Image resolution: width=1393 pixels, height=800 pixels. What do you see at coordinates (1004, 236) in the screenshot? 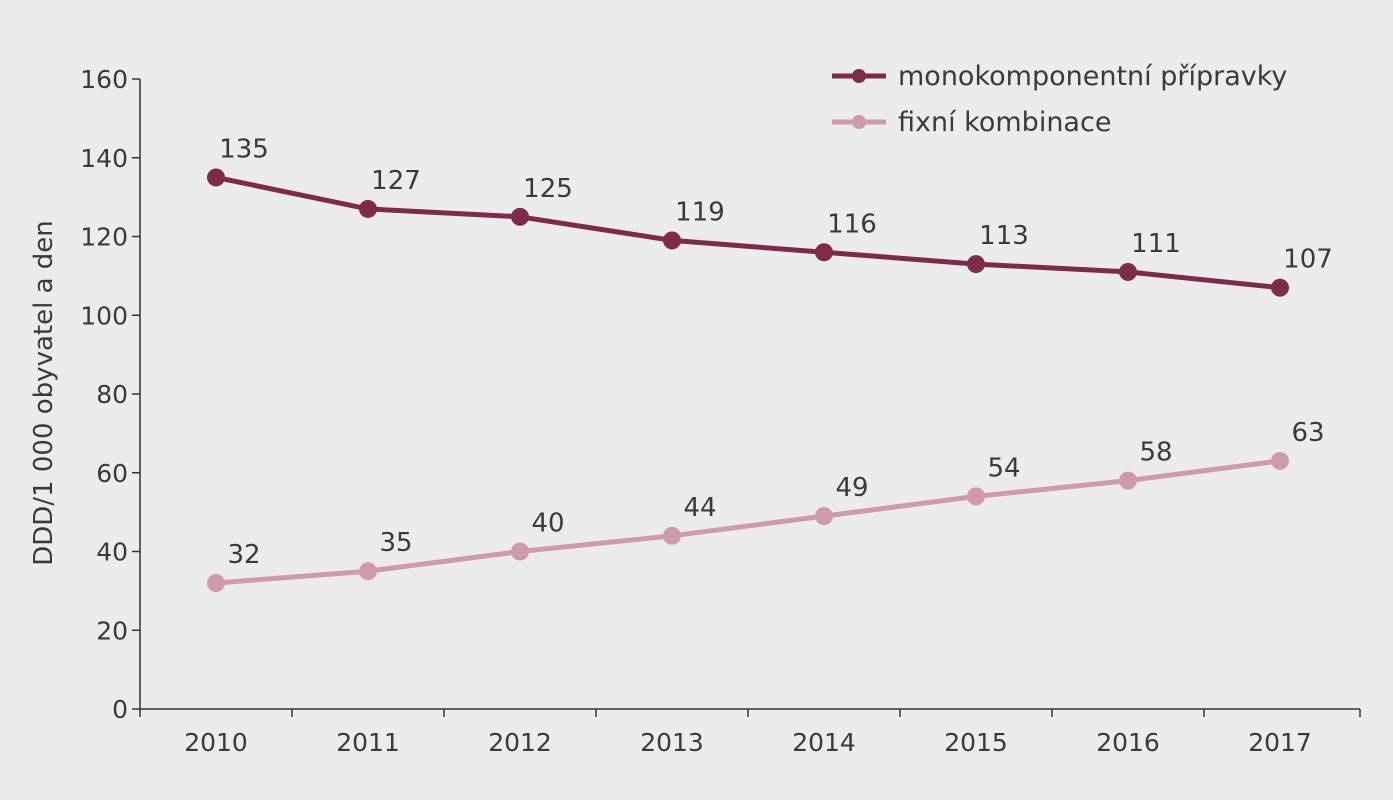
I see `data-label: 113` at bounding box center [1004, 236].